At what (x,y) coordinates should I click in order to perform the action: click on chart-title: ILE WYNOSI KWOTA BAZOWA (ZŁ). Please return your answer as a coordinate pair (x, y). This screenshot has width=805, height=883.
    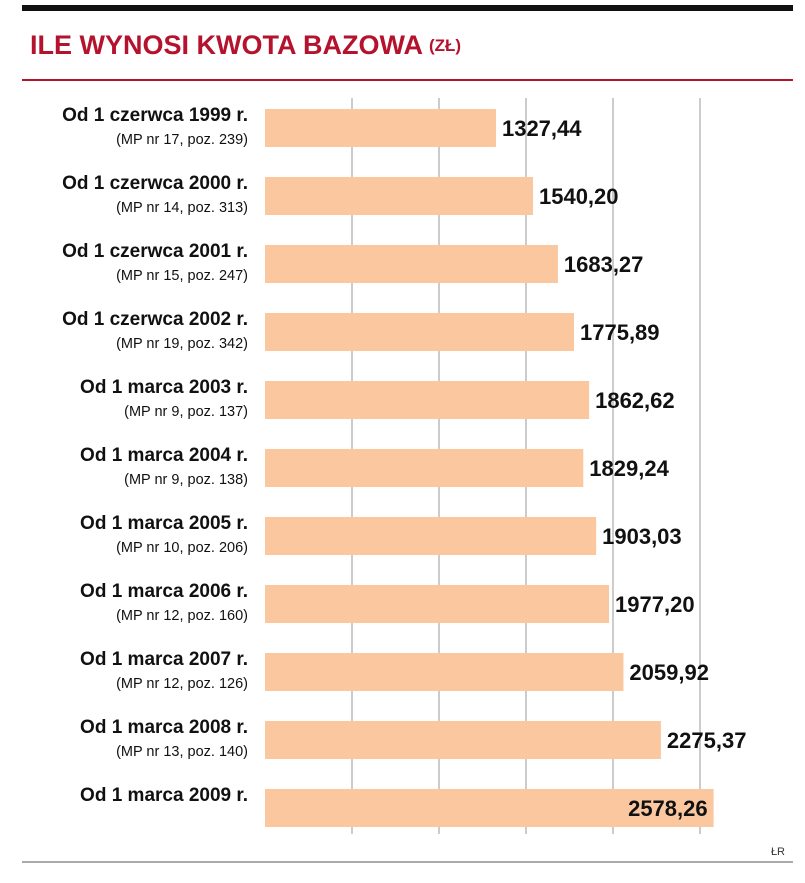
    Looking at the image, I should click on (245, 45).